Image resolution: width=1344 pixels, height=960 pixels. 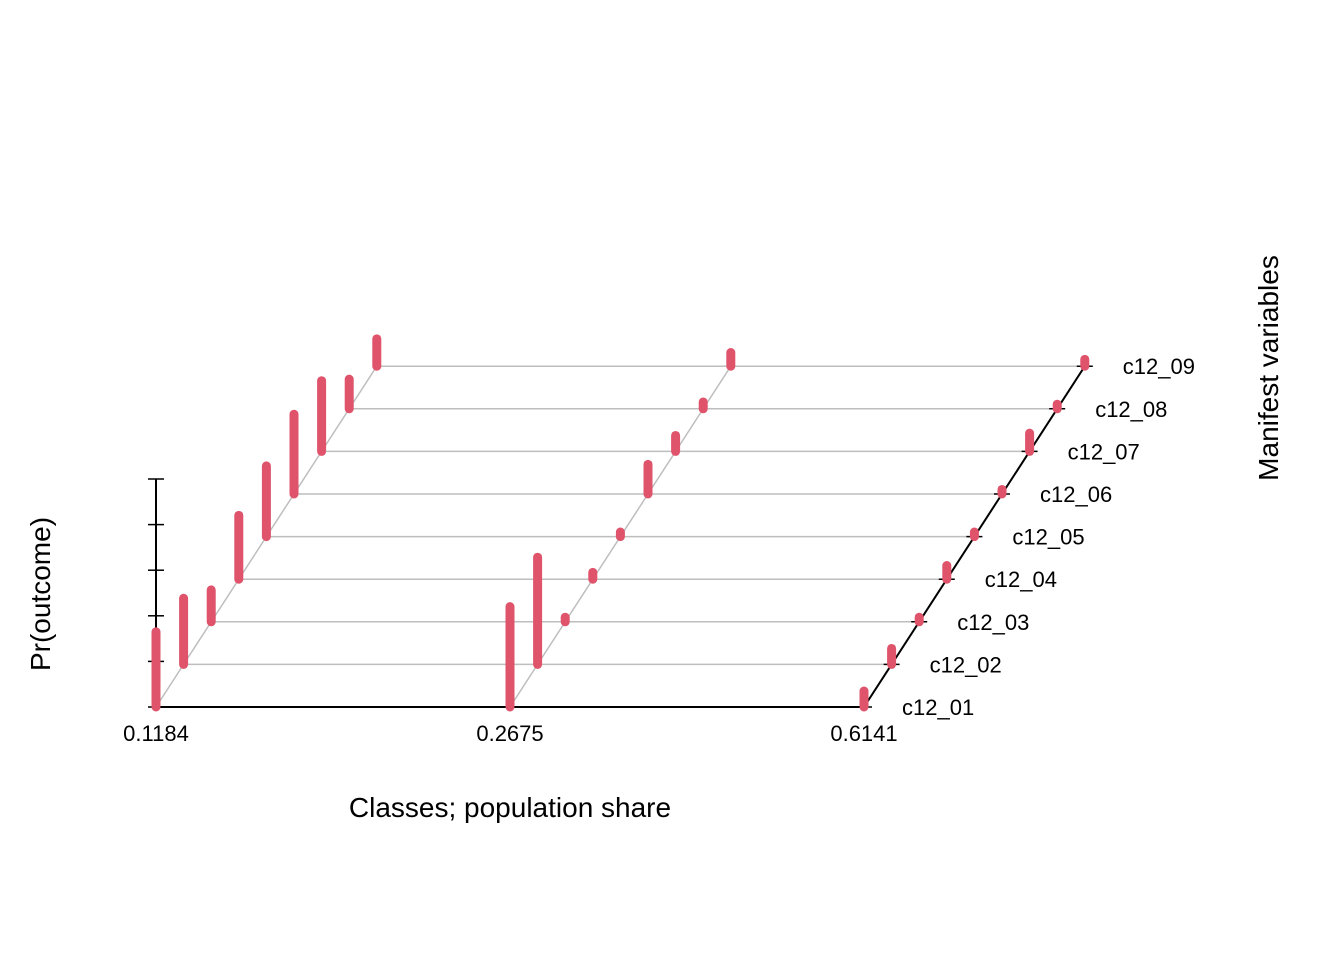 What do you see at coordinates (510, 807) in the screenshot?
I see `x-axis-title: Classes; population share` at bounding box center [510, 807].